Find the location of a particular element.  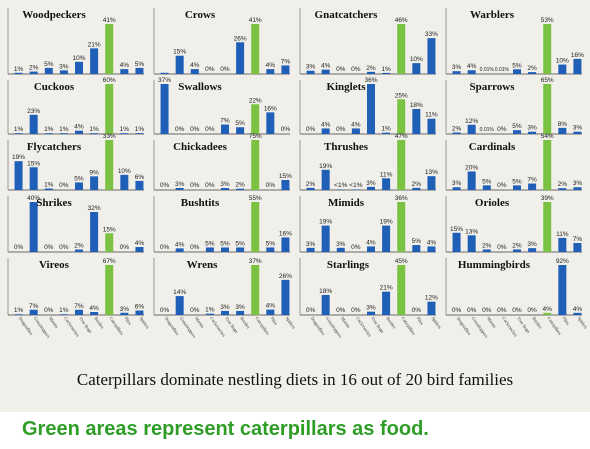

category-tick-label: True Bugs is located at coordinates (523, 325).